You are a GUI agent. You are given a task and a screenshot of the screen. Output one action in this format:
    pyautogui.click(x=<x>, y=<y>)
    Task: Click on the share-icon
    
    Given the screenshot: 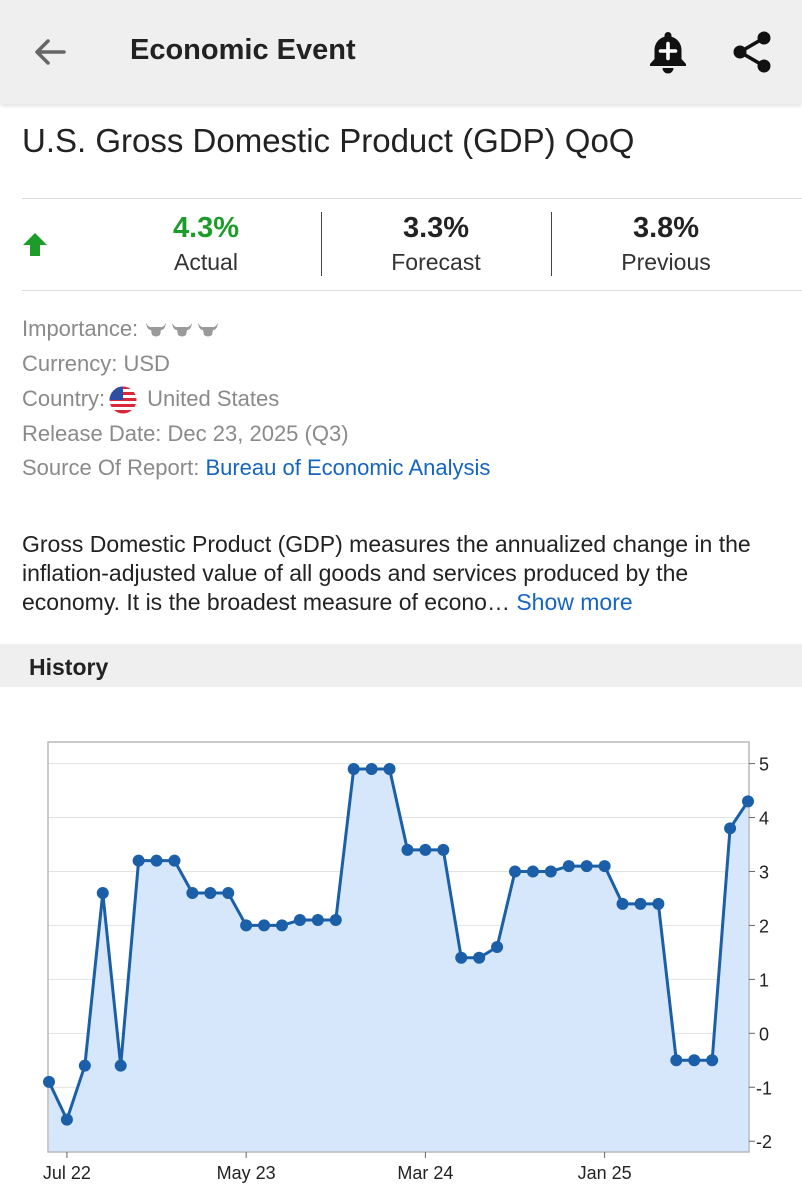 What is the action you would take?
    pyautogui.click(x=752, y=52)
    